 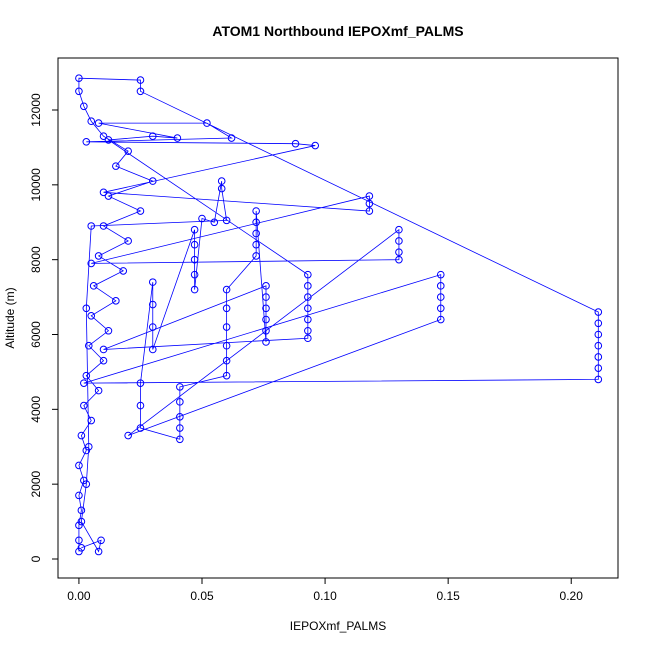 What do you see at coordinates (36, 483) in the screenshot?
I see `y-tick-label: 2000` at bounding box center [36, 483].